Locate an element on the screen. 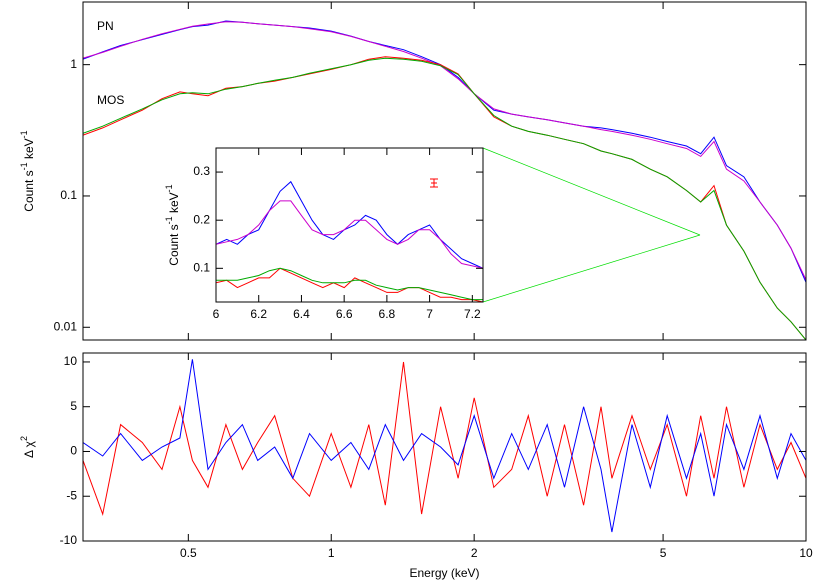 This screenshot has width=830, height=581. x-tick-label: 5 is located at coordinates (663, 553).